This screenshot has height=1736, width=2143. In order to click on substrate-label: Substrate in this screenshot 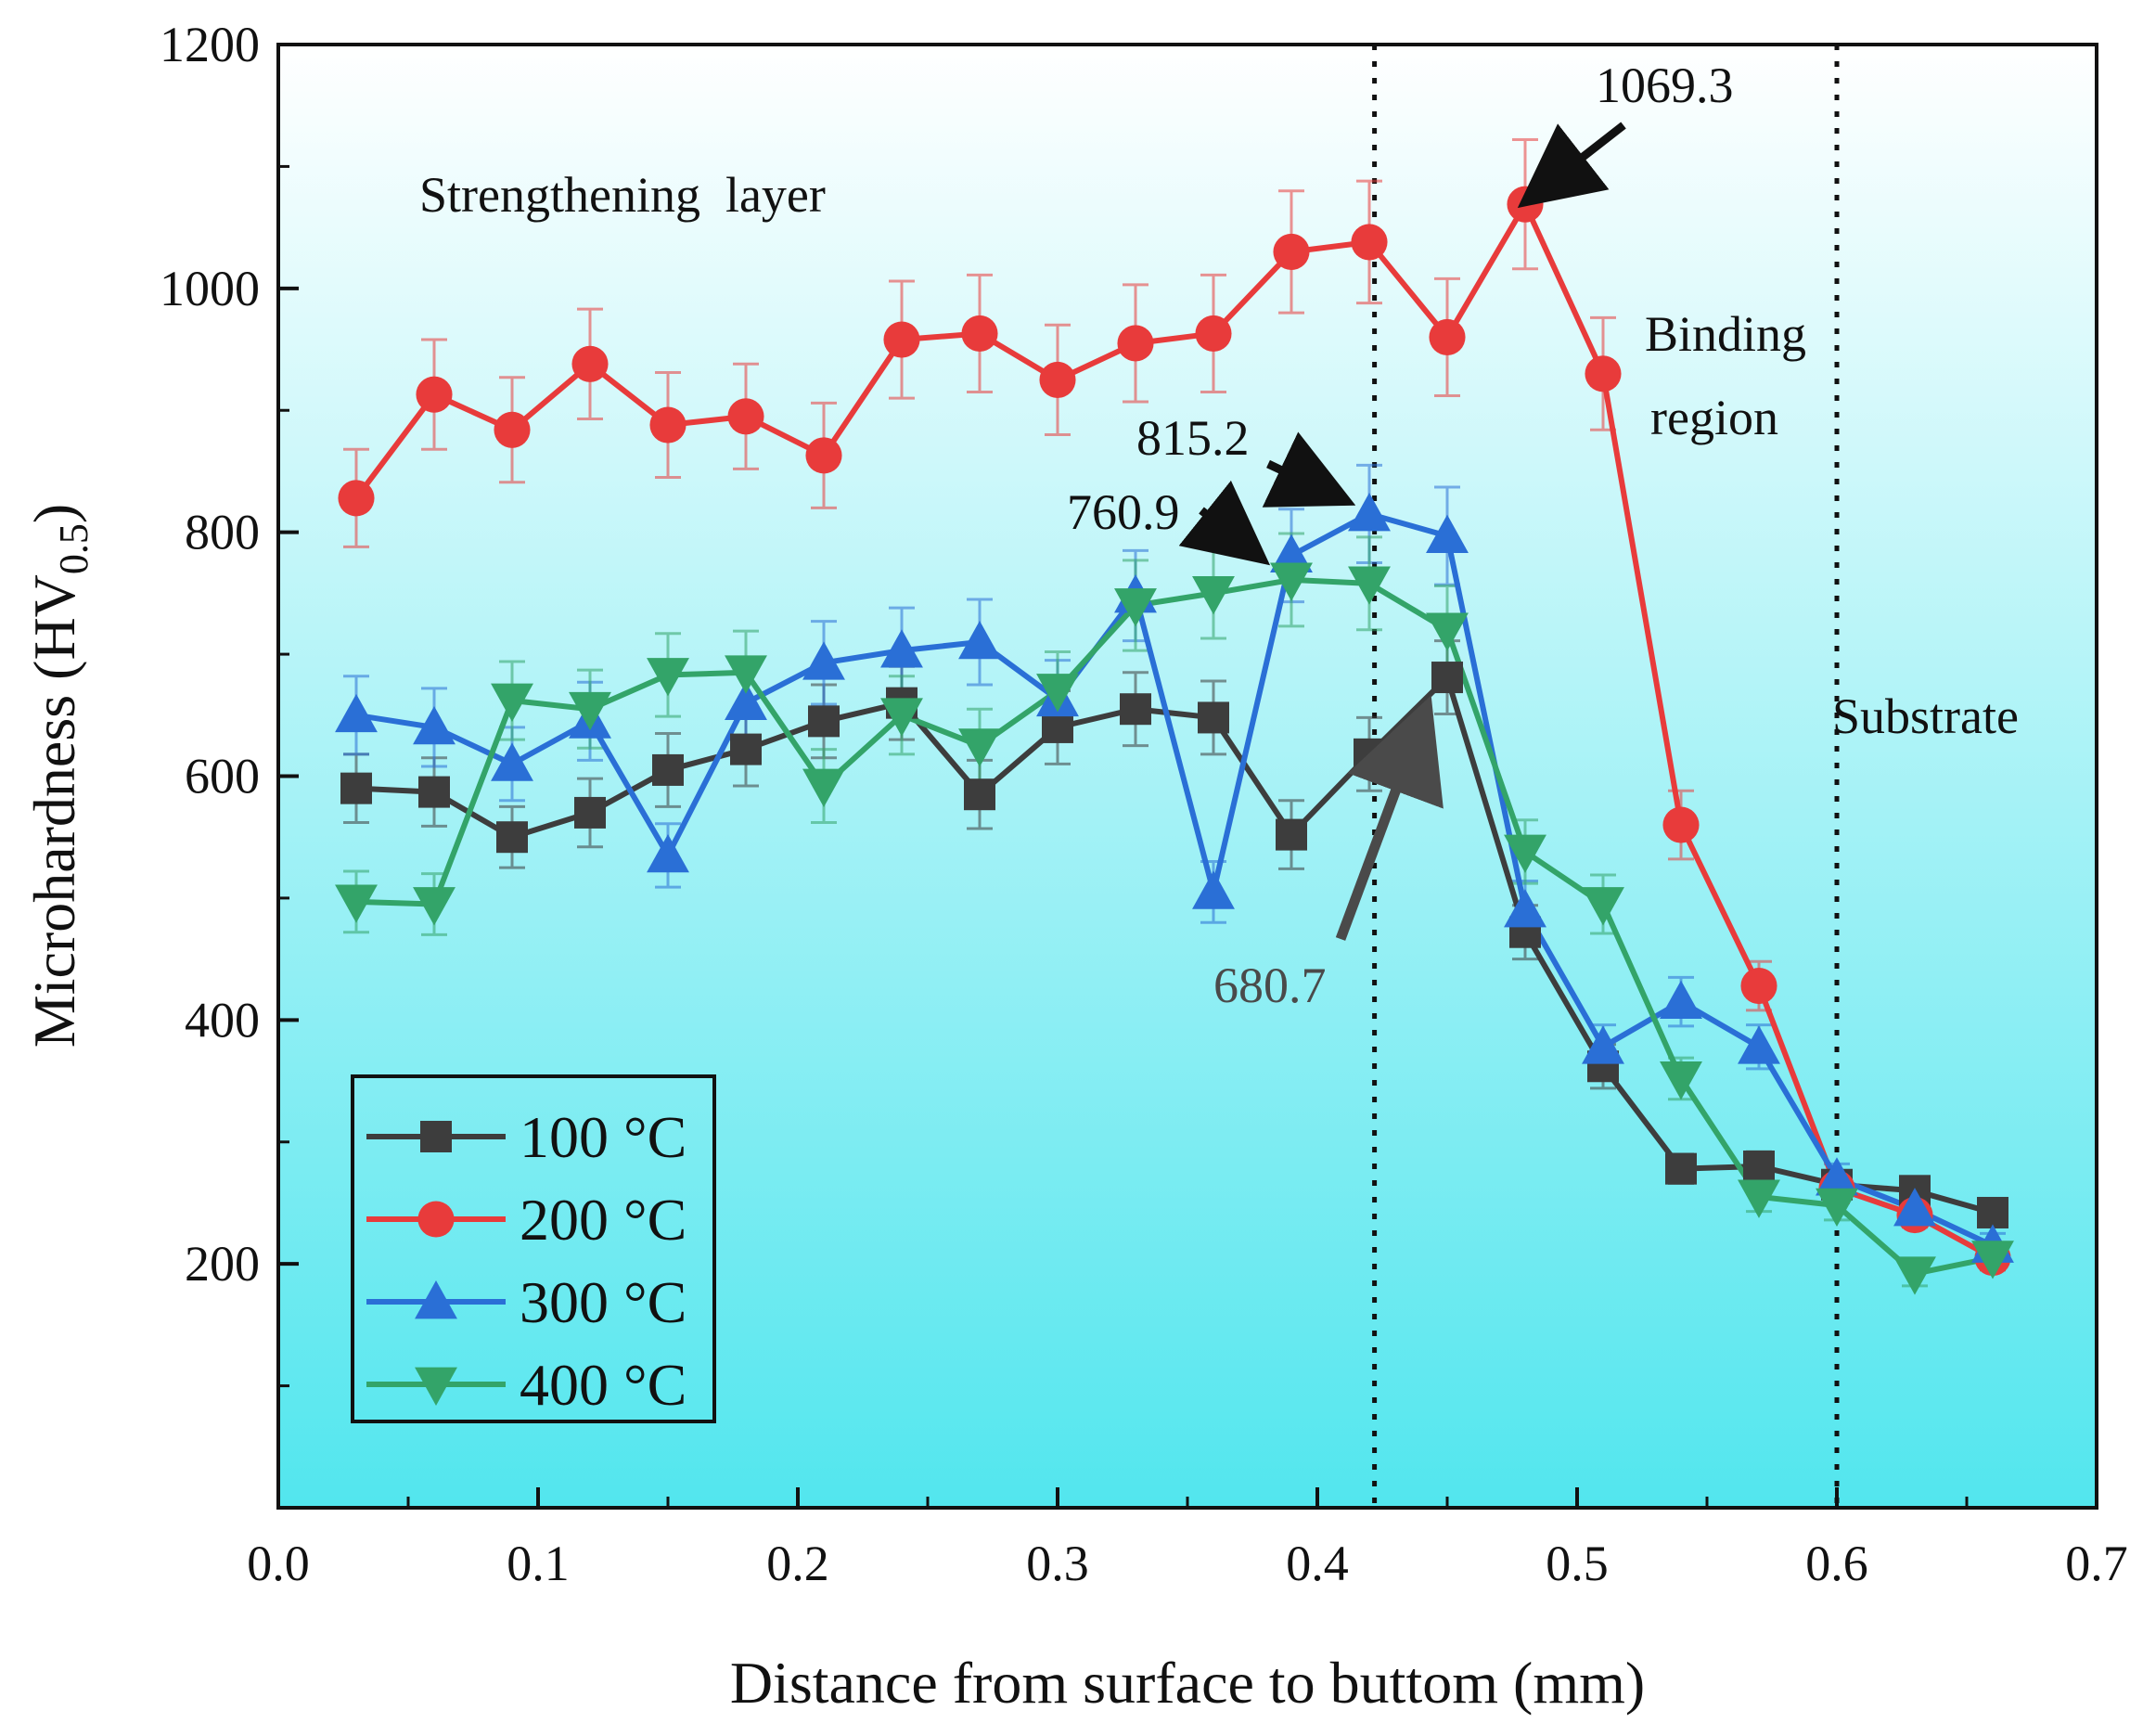, I will do `click(1925, 716)`.